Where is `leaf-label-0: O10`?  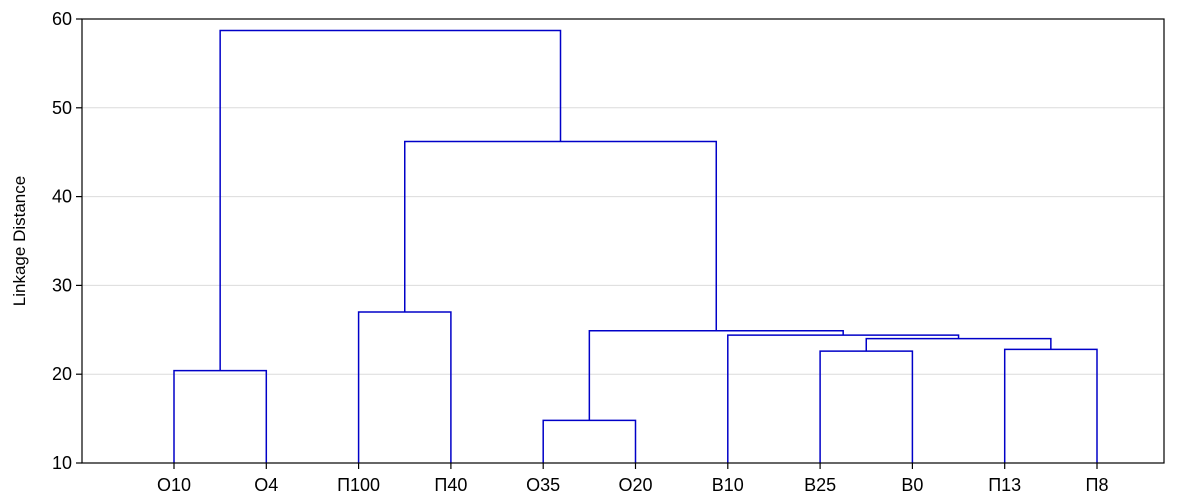
leaf-label-0: O10 is located at coordinates (174, 485).